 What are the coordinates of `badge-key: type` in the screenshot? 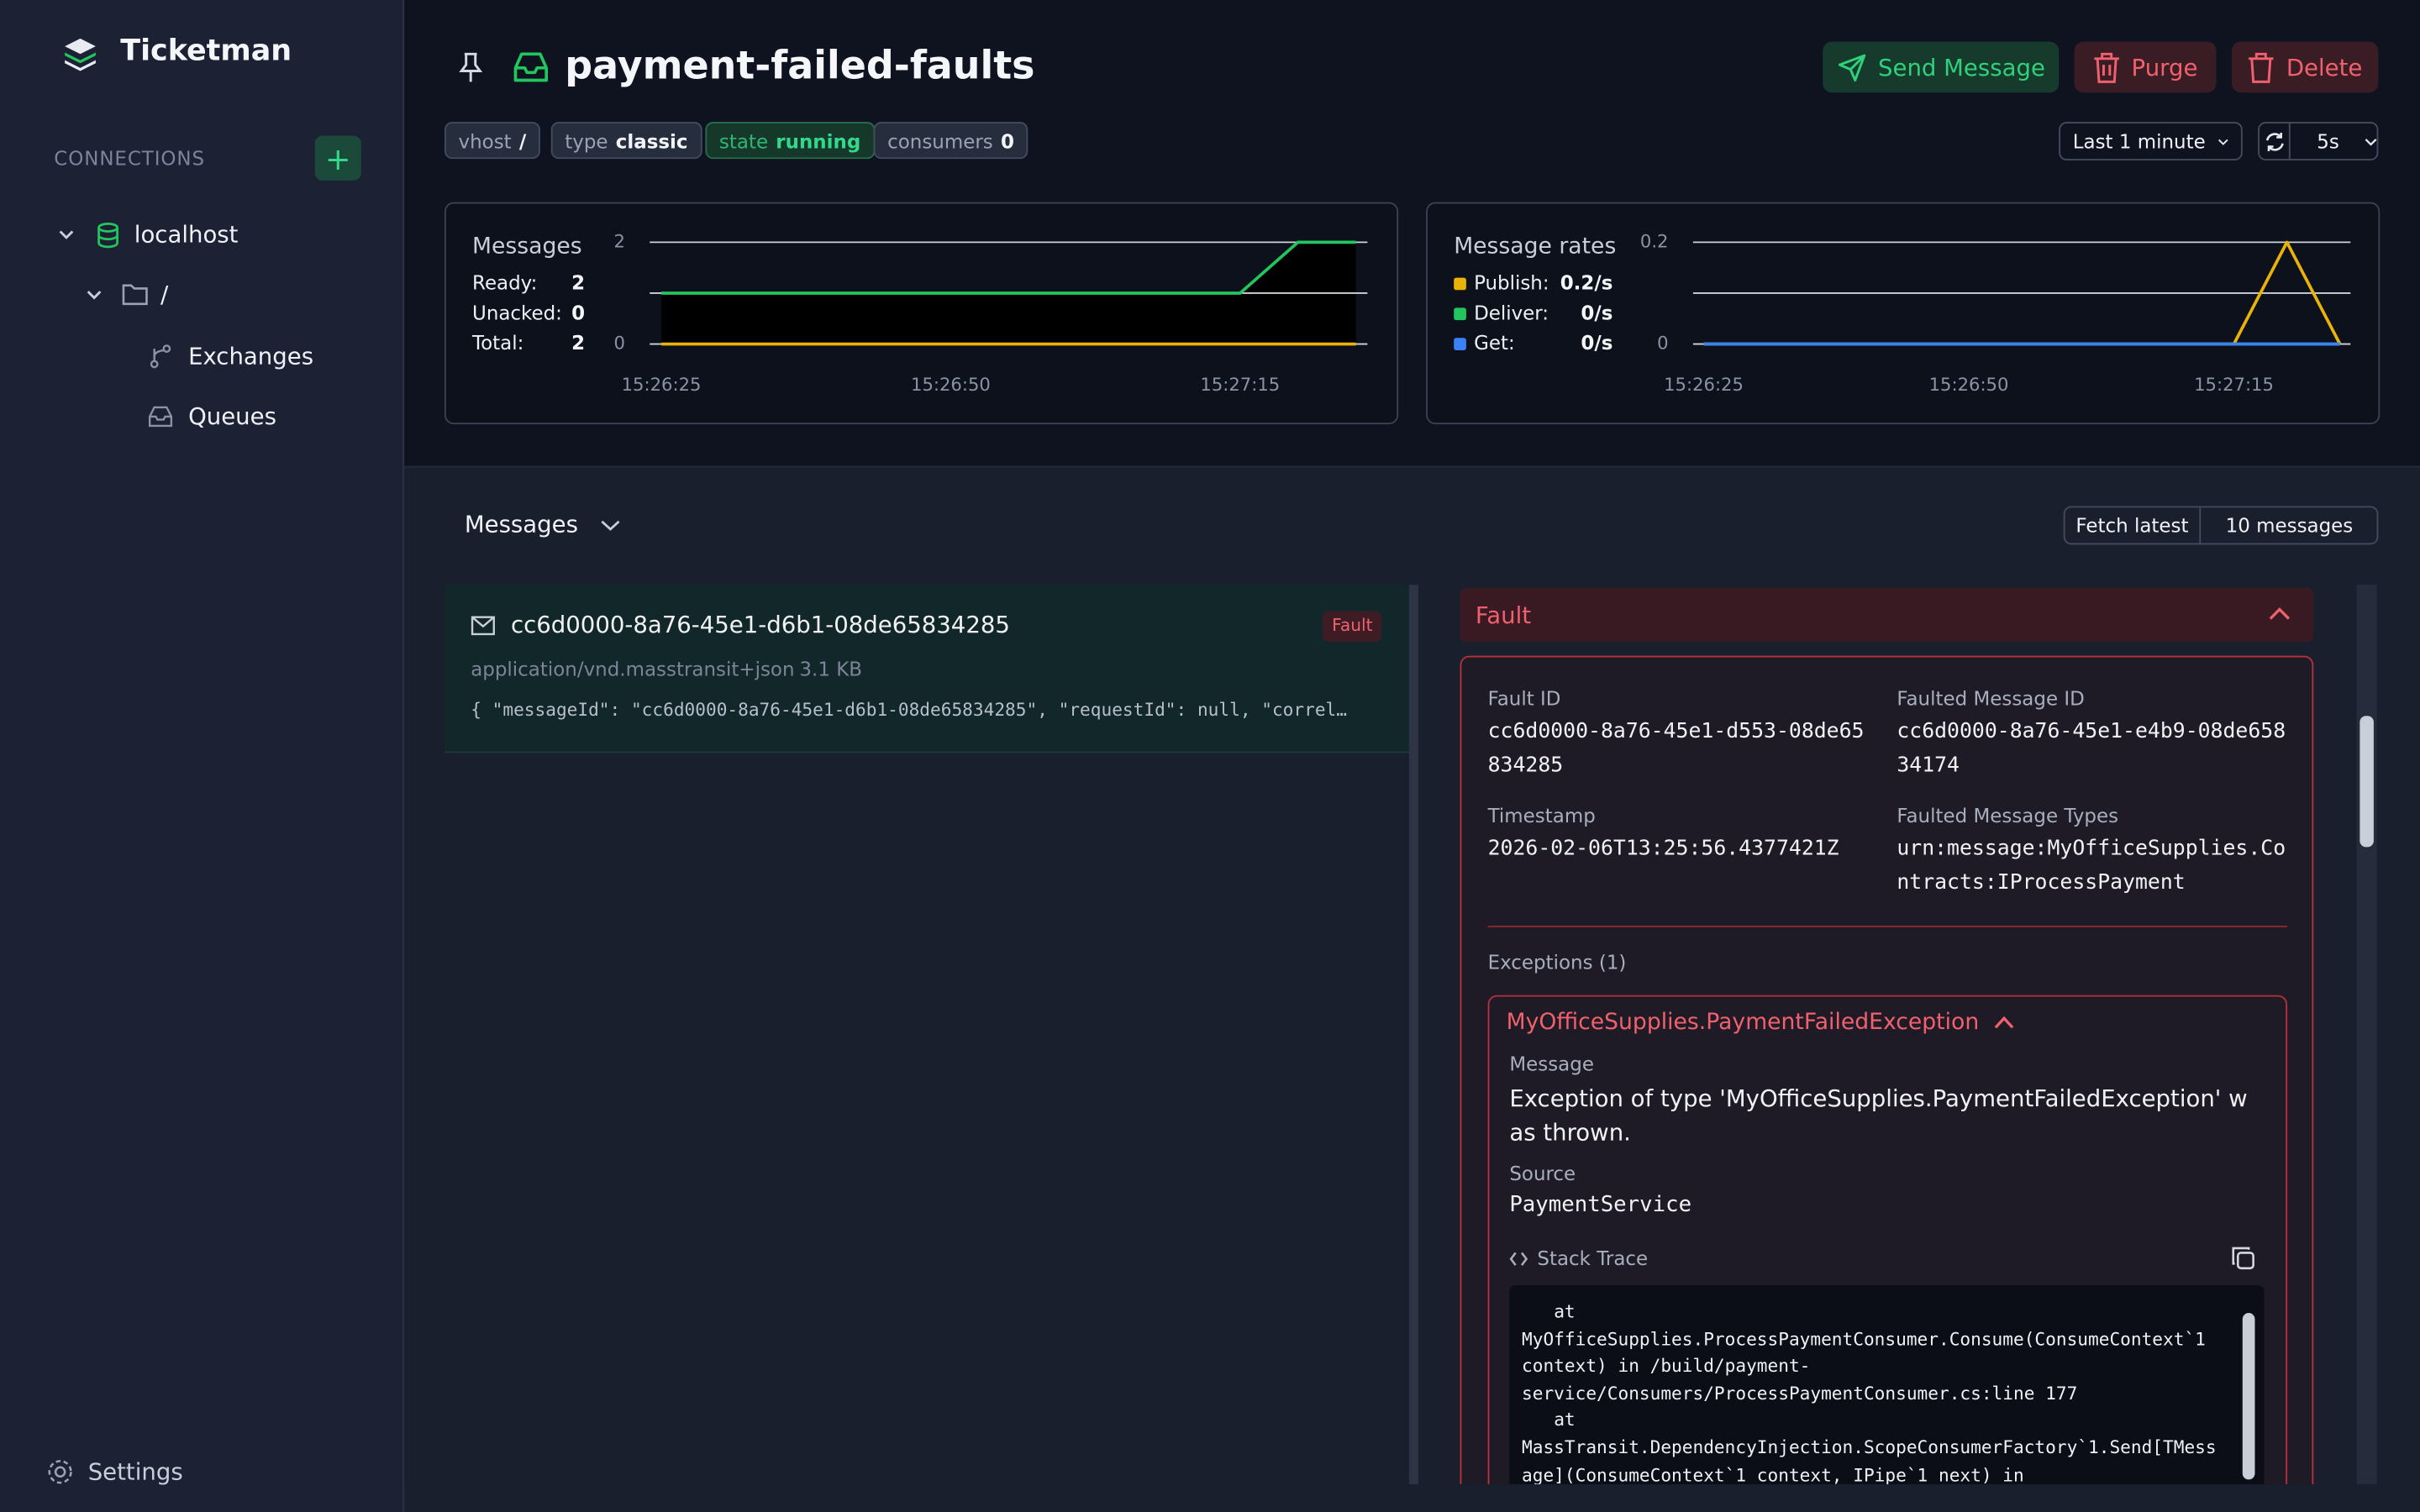 It's located at (586, 140).